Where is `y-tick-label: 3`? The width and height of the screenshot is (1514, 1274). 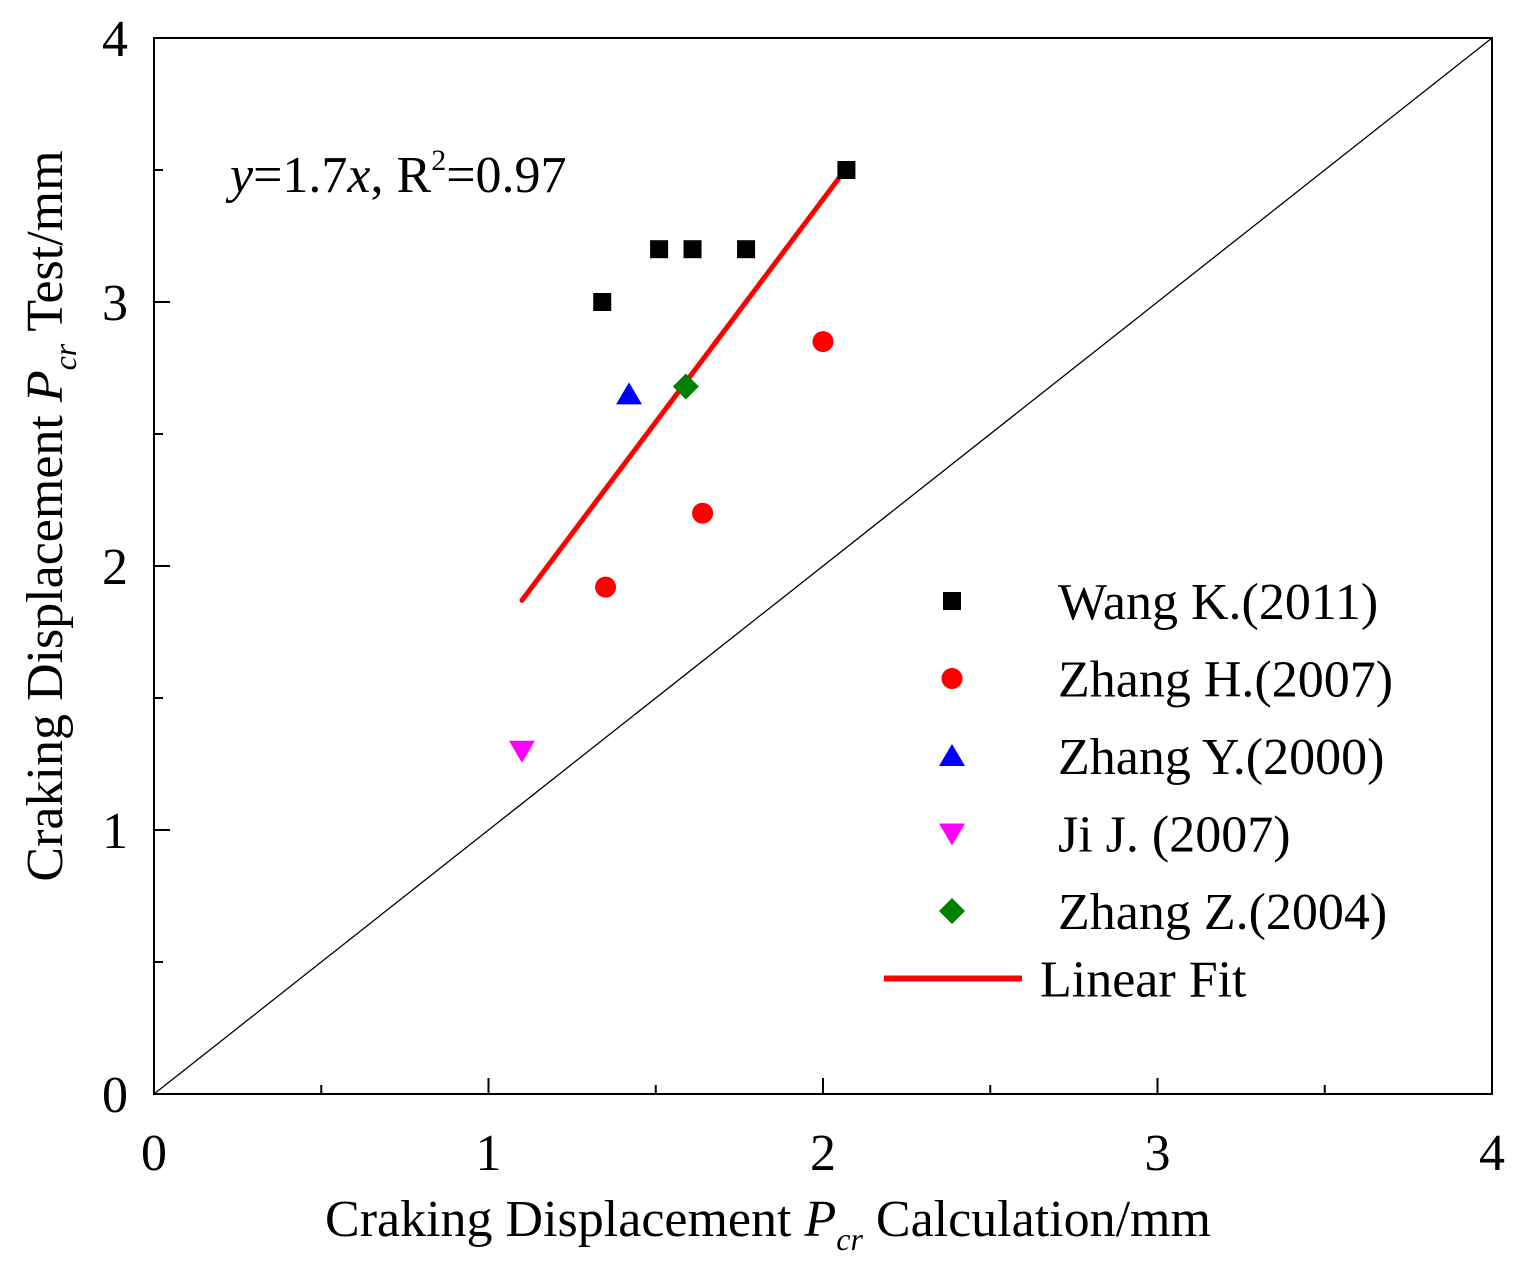 y-tick-label: 3 is located at coordinates (115, 303).